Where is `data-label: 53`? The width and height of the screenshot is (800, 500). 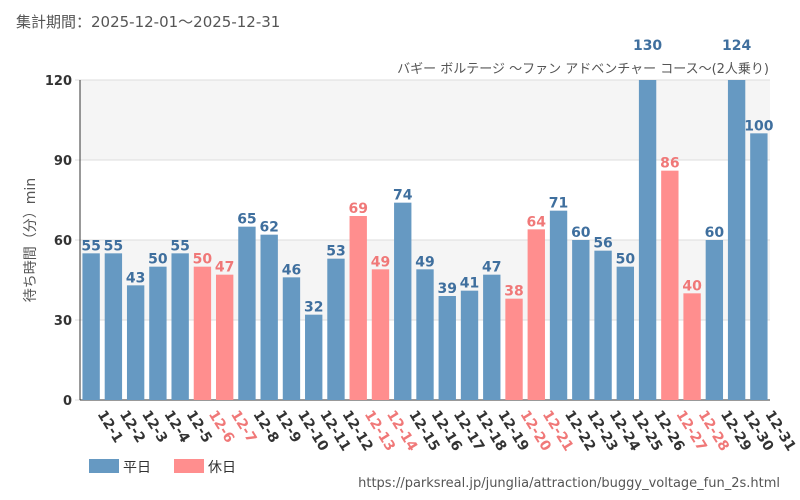
data-label: 53 is located at coordinates (335, 252).